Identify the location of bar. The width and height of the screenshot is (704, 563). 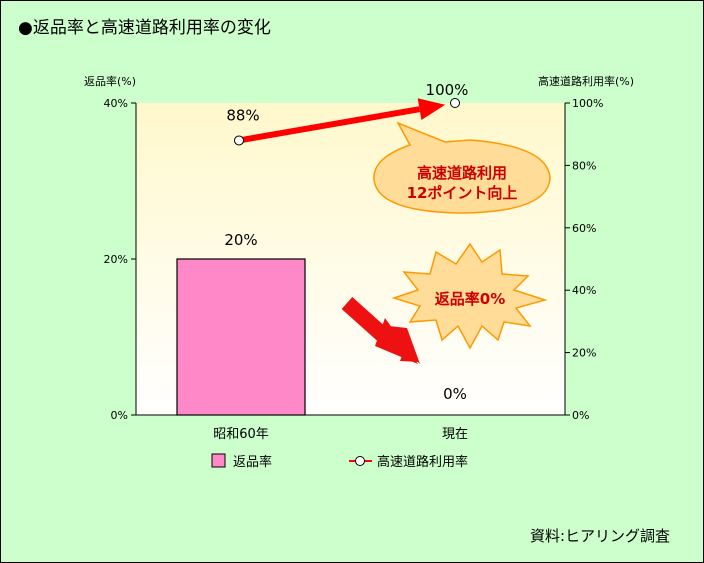
(241, 337).